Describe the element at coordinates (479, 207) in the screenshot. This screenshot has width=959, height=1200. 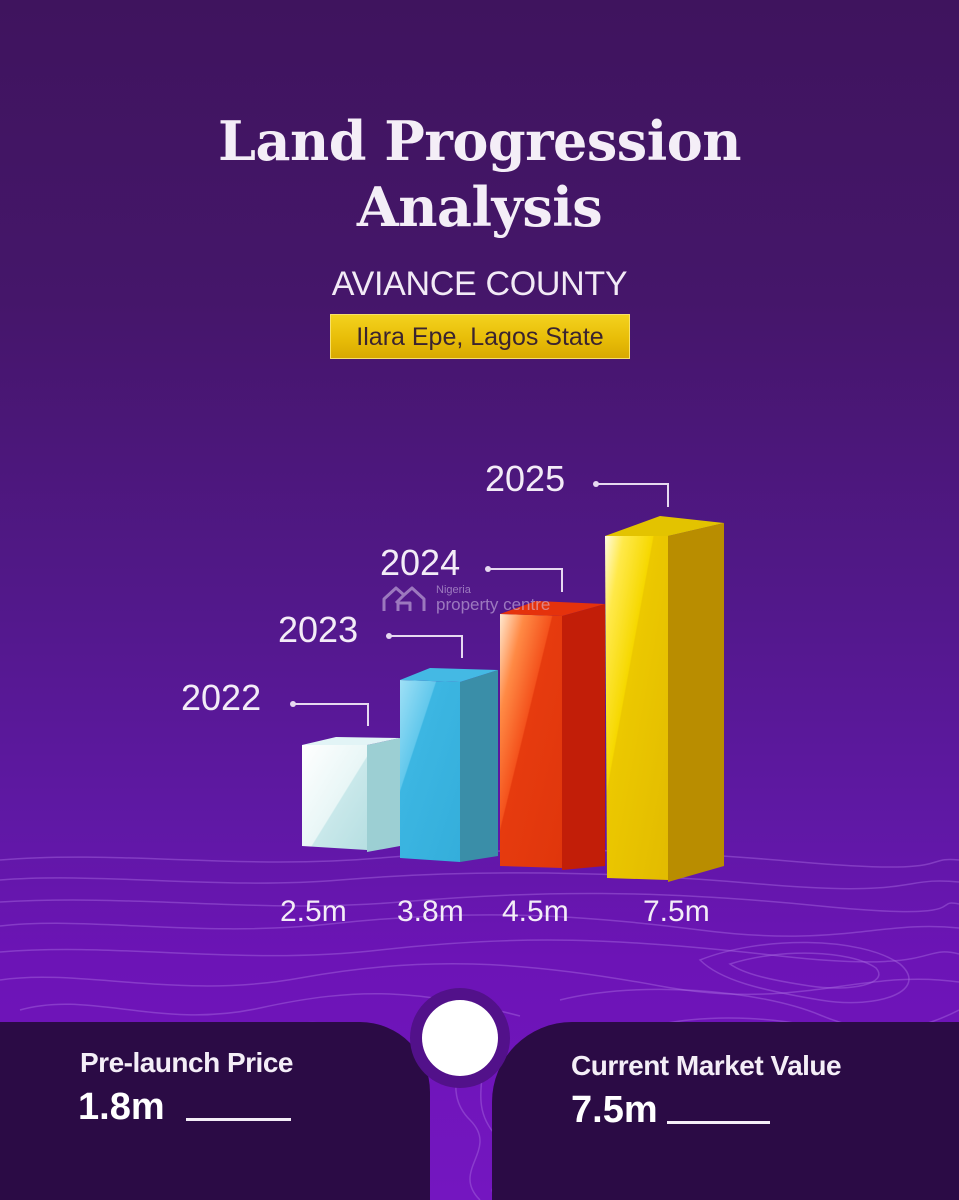
I see `title-line-2: Analysis` at that location.